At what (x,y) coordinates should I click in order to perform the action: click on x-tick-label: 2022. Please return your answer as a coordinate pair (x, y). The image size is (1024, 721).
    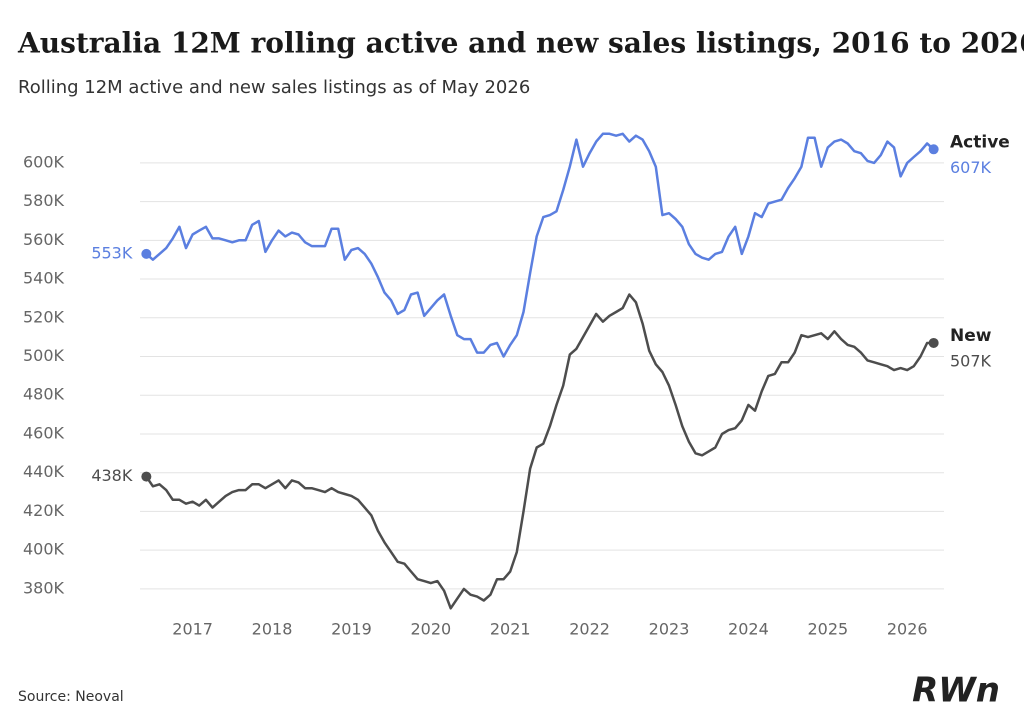
    Looking at the image, I should click on (589, 629).